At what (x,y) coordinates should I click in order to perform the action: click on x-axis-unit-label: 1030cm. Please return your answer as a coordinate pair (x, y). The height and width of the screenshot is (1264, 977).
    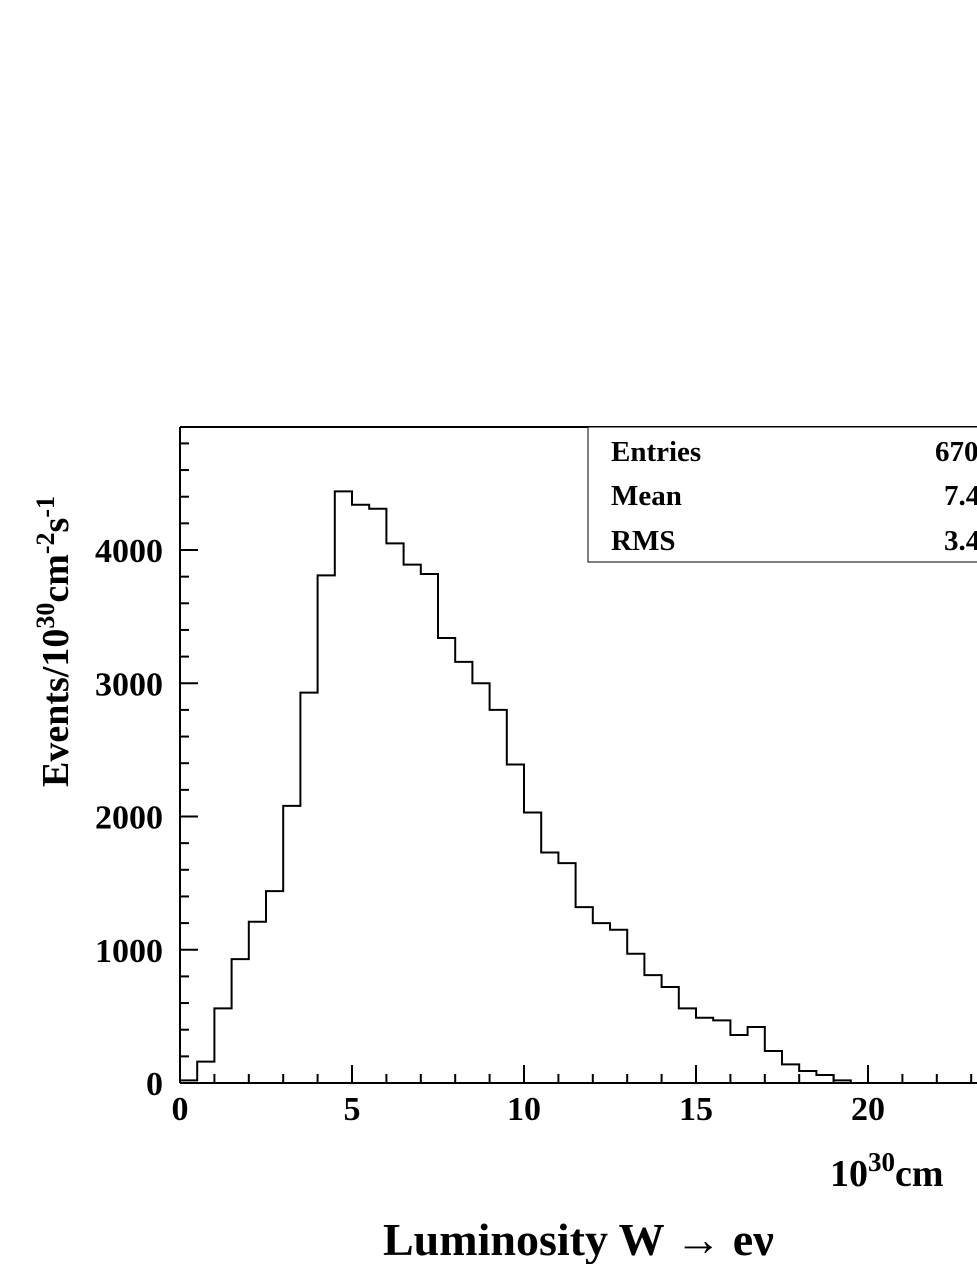
    Looking at the image, I should click on (887, 1171).